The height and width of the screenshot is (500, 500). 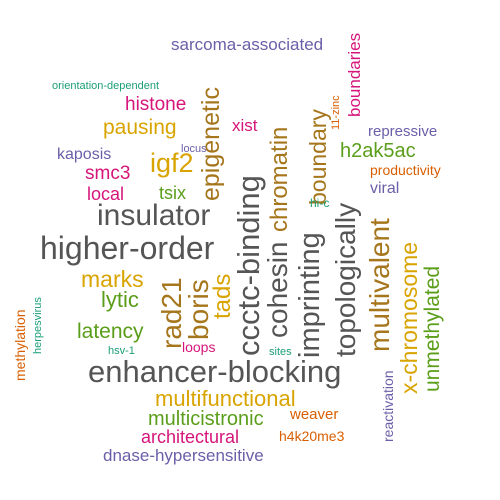 What do you see at coordinates (379, 285) in the screenshot?
I see `word-multivalent: multivalent` at bounding box center [379, 285].